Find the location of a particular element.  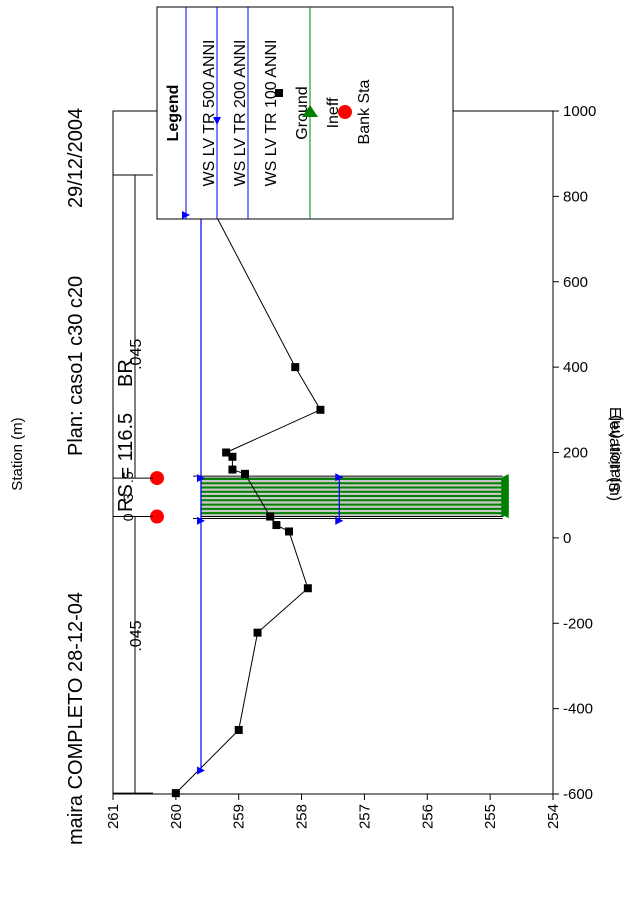

manning-n-annotations: .045 .045 0 3 .5 is located at coordinates (133, 484).